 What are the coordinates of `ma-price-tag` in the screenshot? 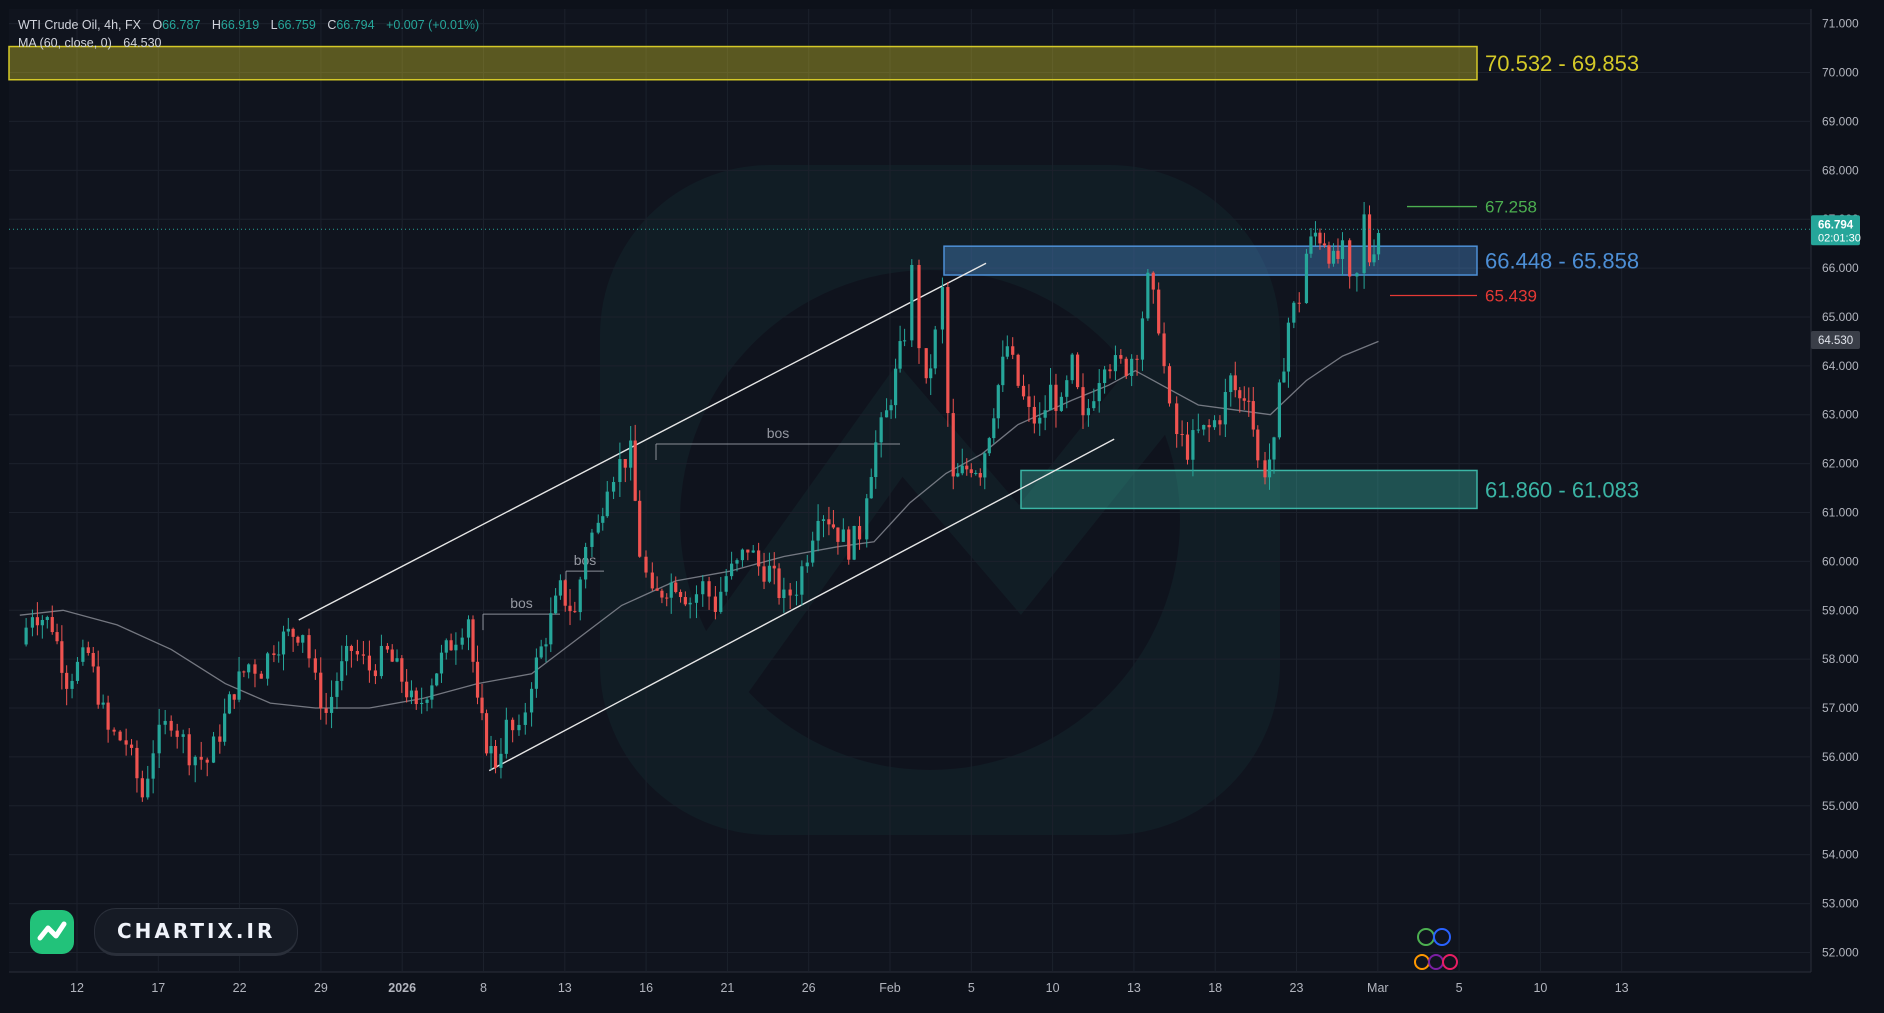 It's located at (1835, 339).